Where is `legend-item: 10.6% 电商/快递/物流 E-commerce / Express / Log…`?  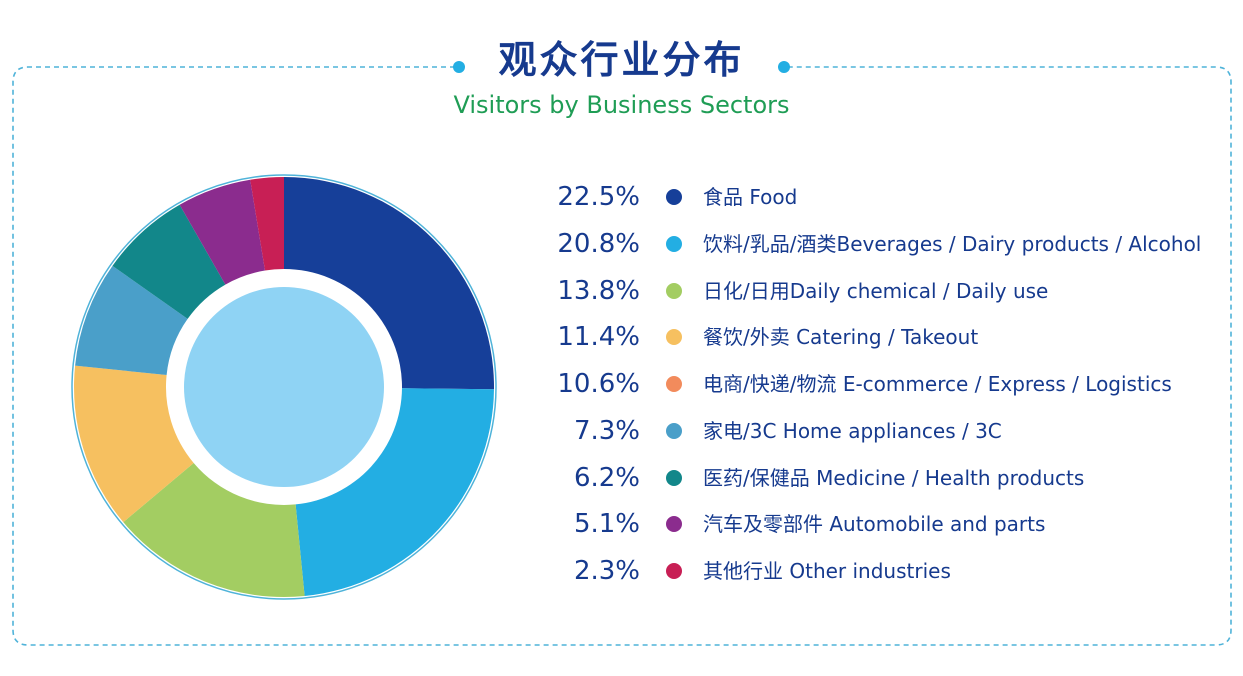 legend-item: 10.6% 电商/快递/物流 E-commerce / Express / Log… is located at coordinates (890, 384).